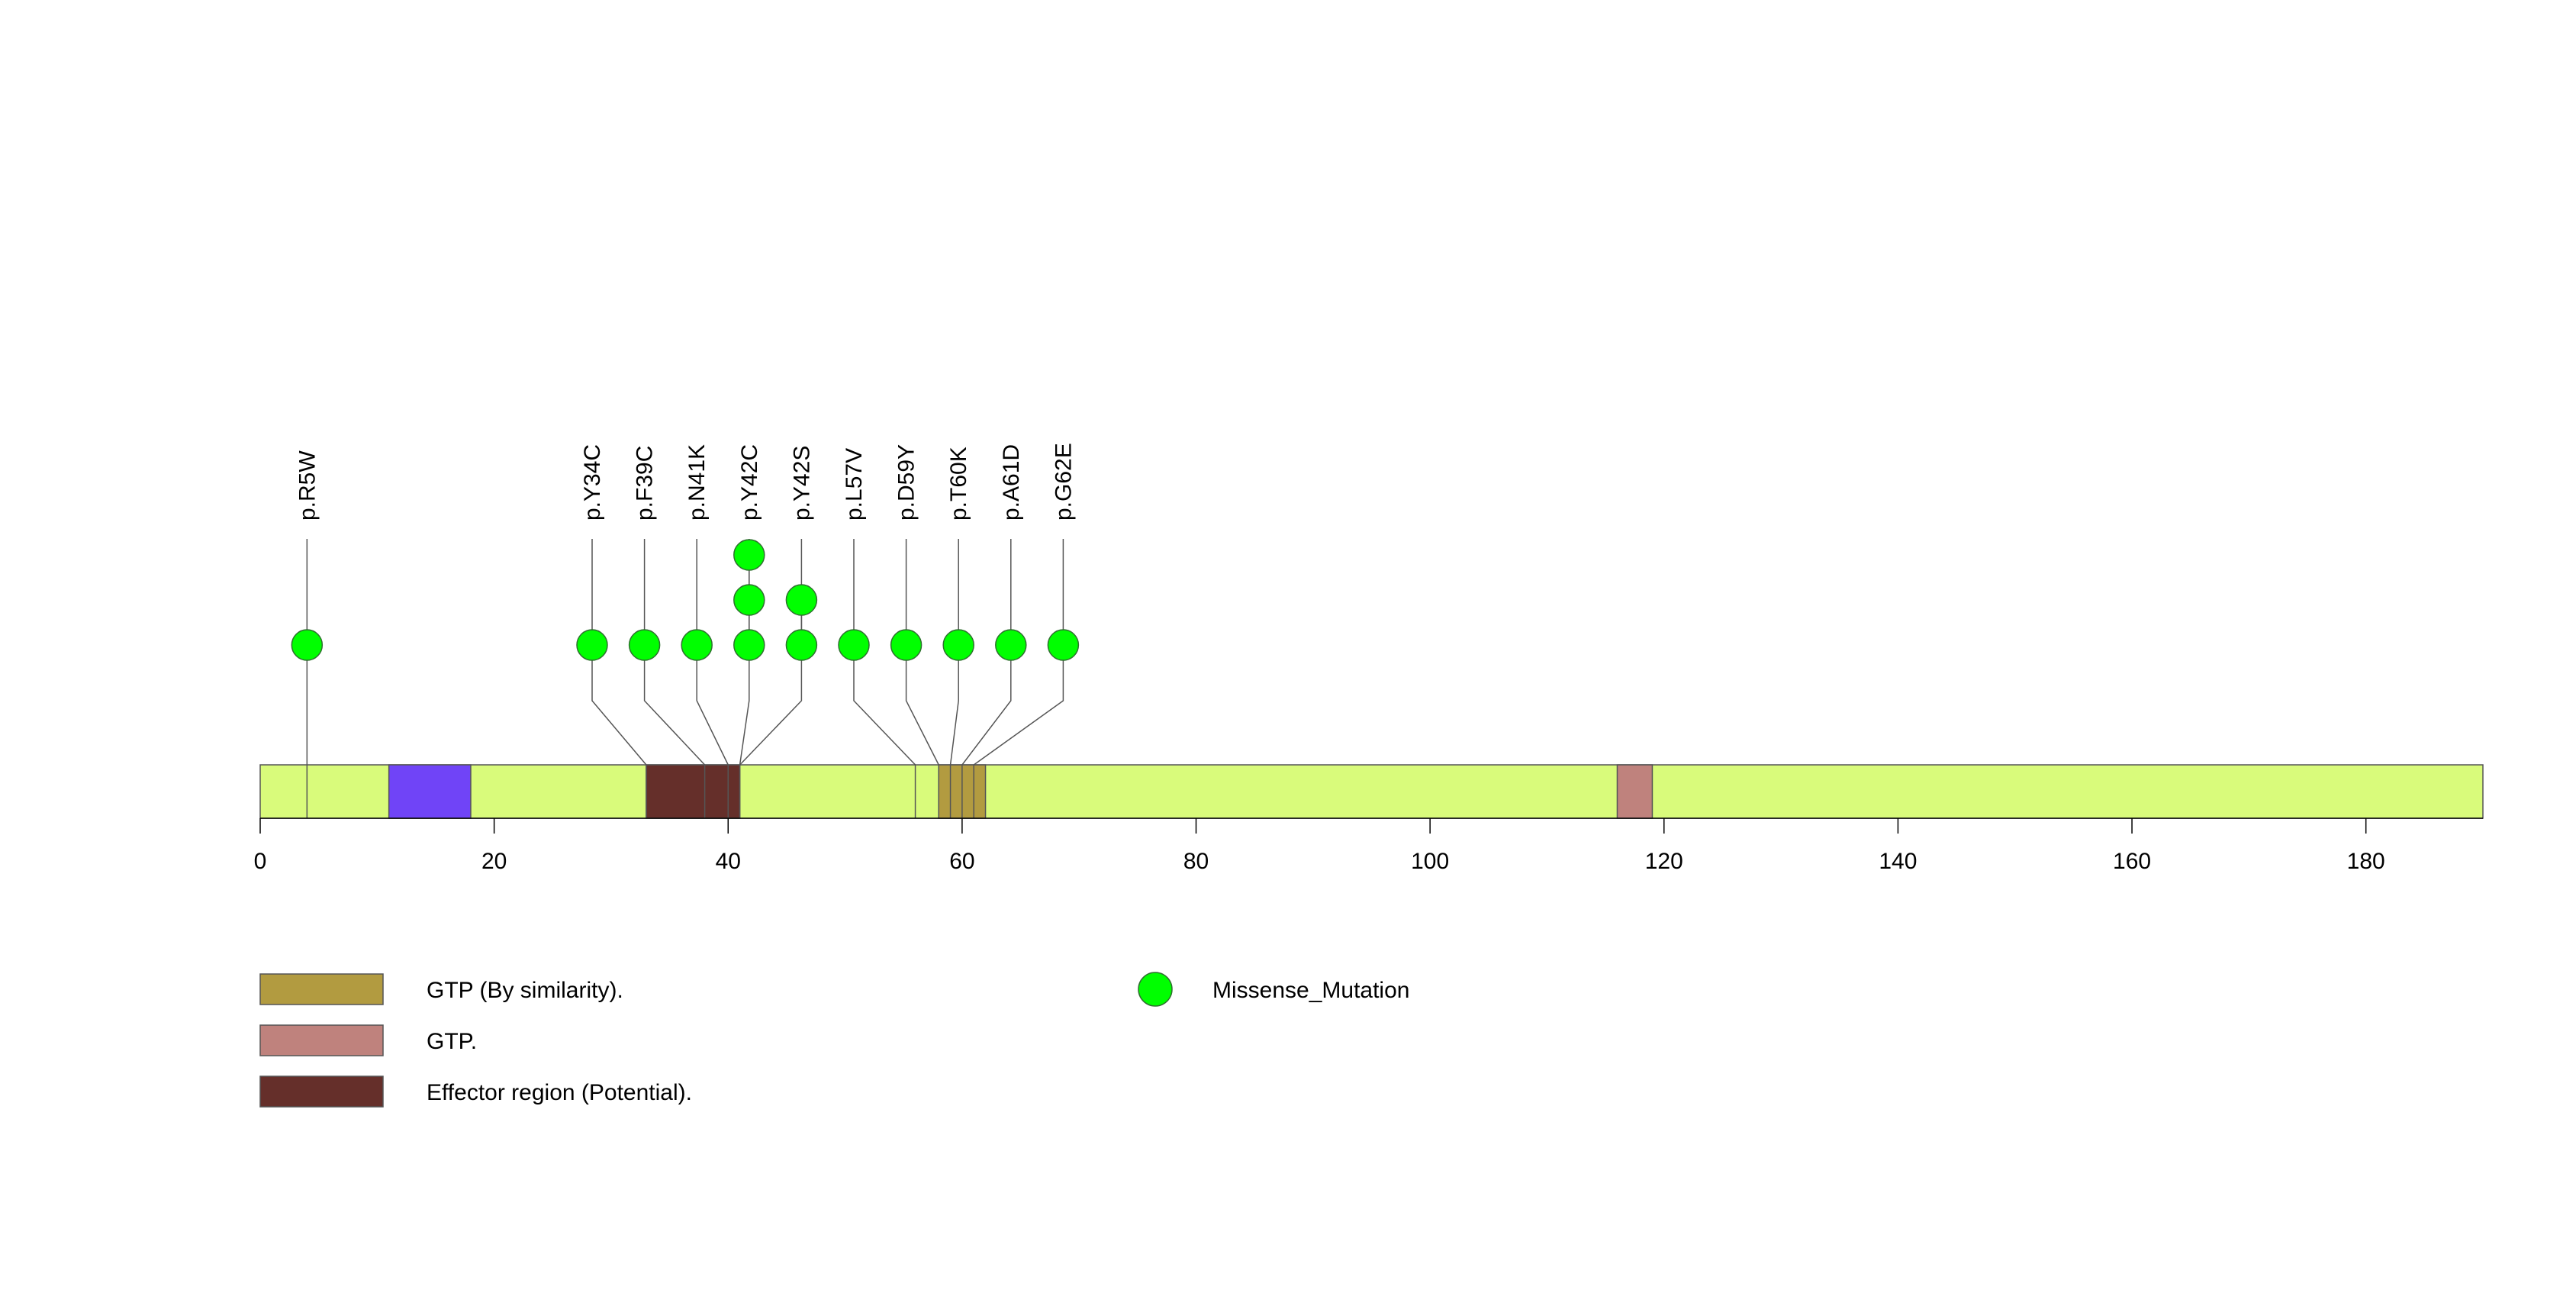  Describe the element at coordinates (776, 600) in the screenshot. I see `mutation-stems` at that location.